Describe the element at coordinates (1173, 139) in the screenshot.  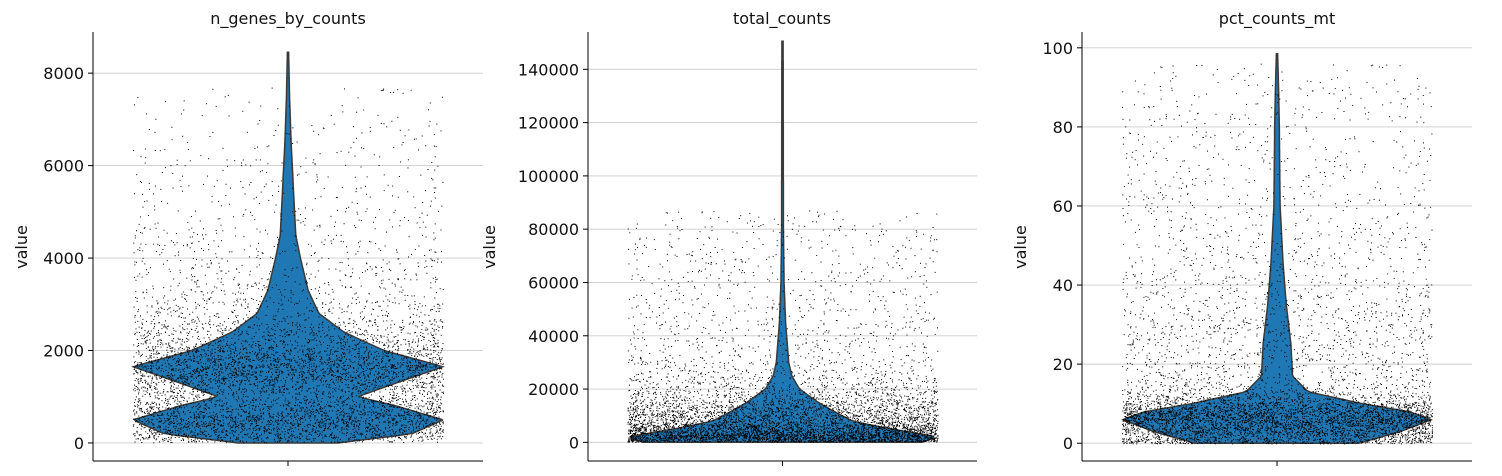
I see `panel-pct-counts-mt: pct_counts_mt value` at that location.